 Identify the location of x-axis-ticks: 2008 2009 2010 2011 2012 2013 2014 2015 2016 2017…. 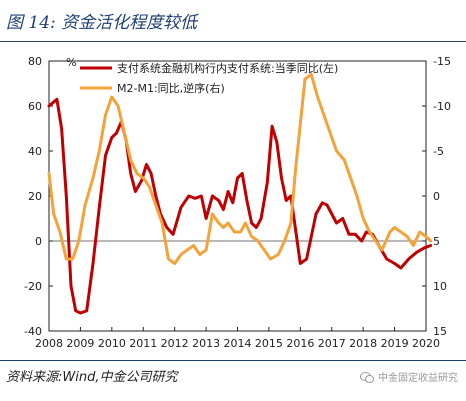
(237, 338).